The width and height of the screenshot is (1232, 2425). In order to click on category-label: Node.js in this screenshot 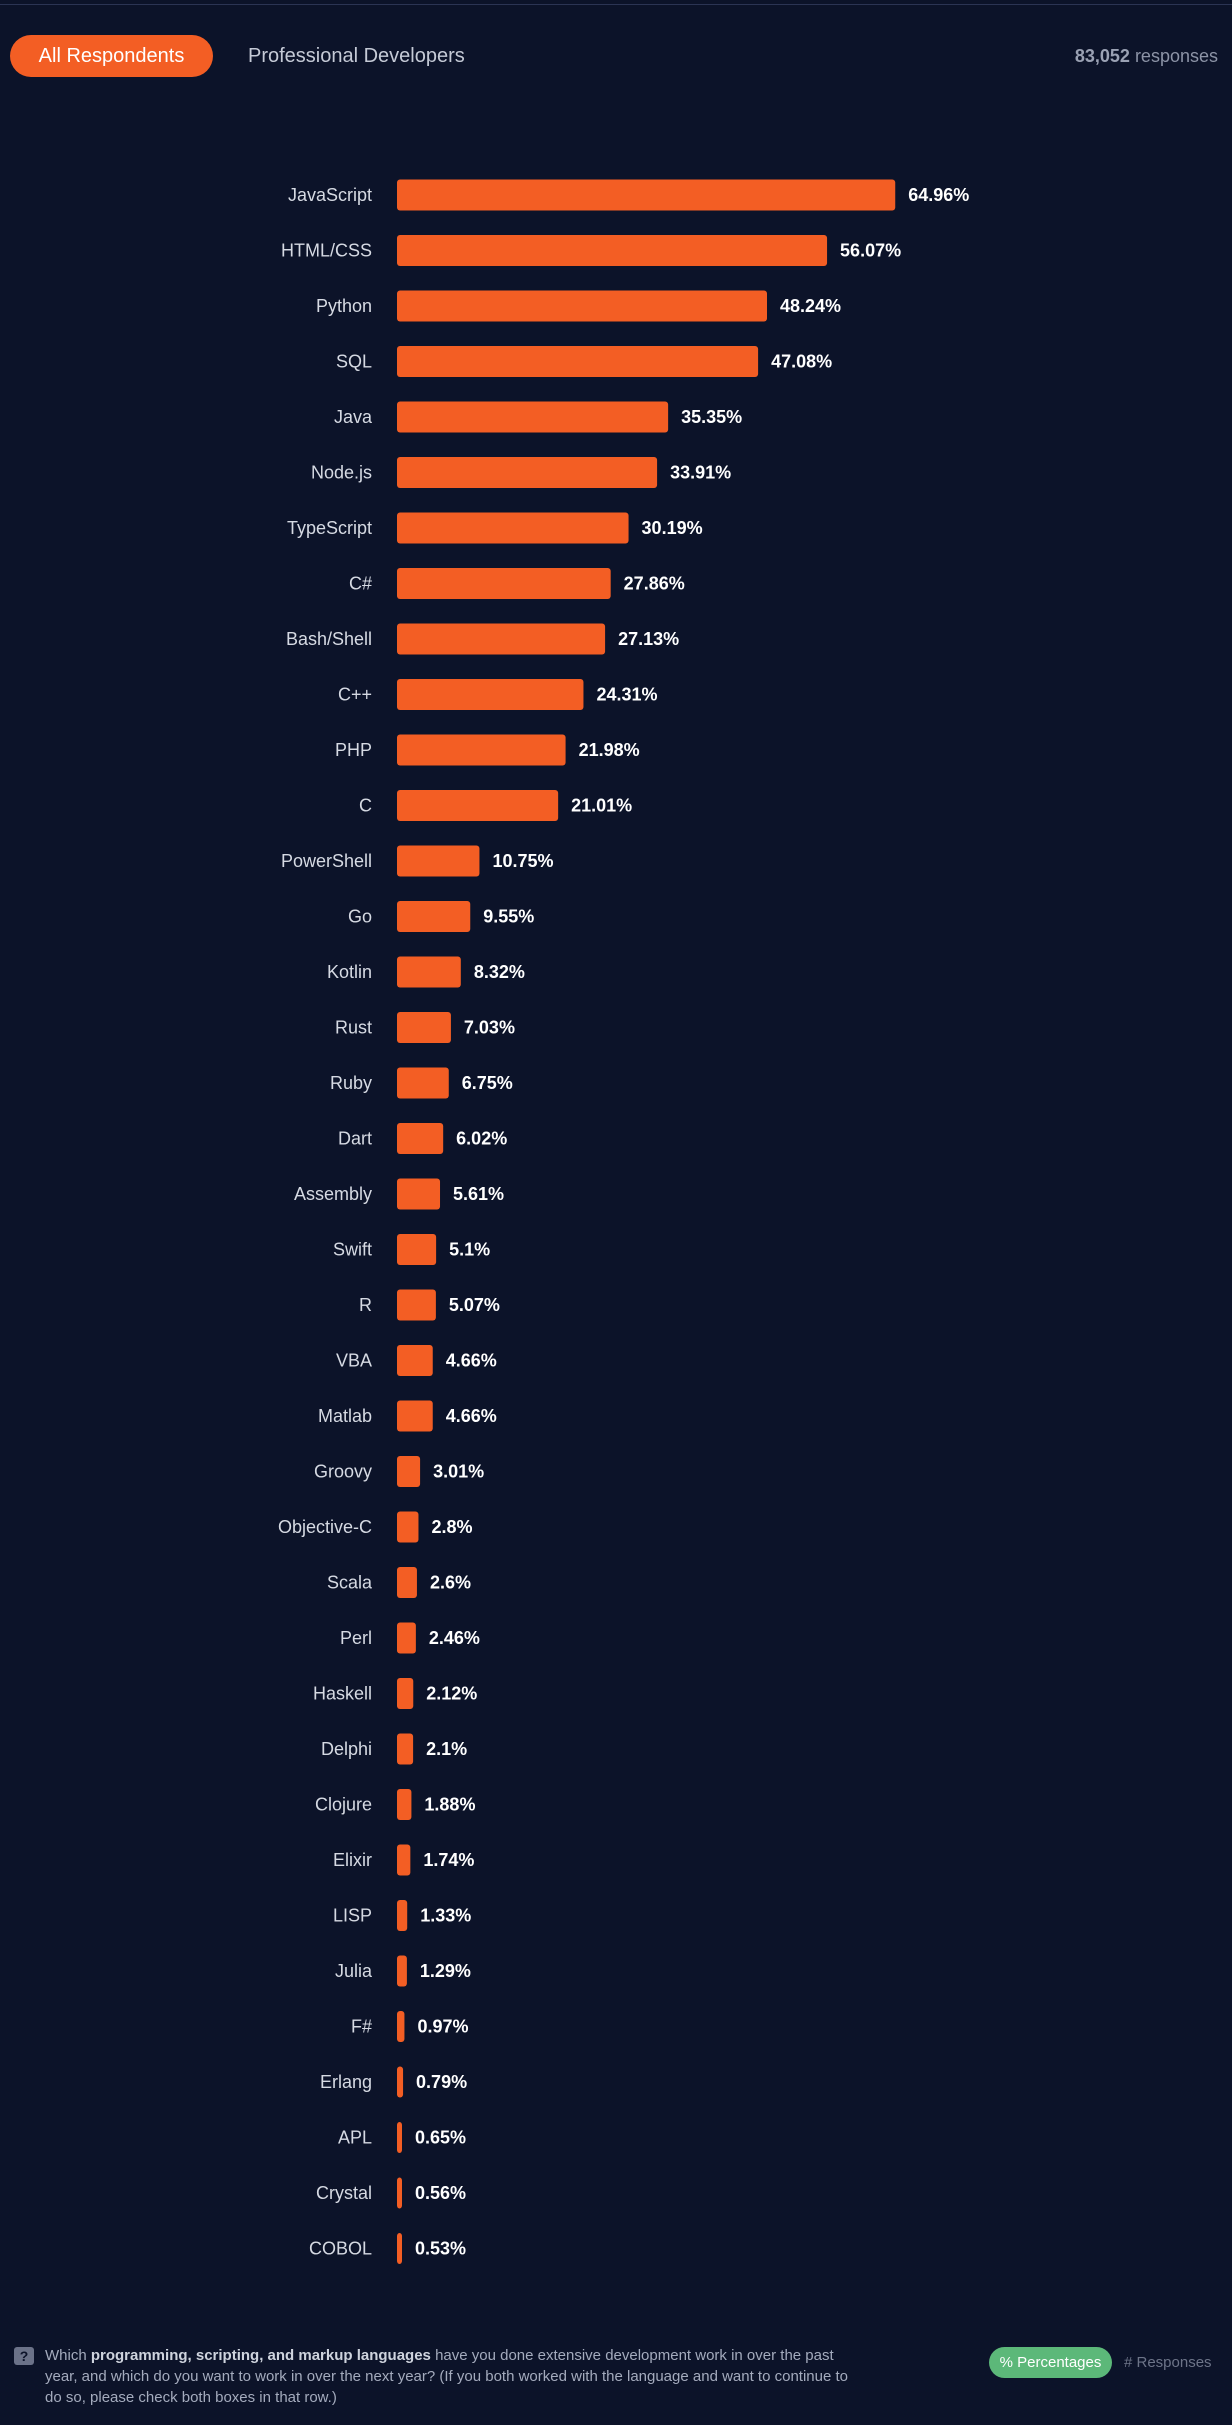, I will do `click(341, 473)`.